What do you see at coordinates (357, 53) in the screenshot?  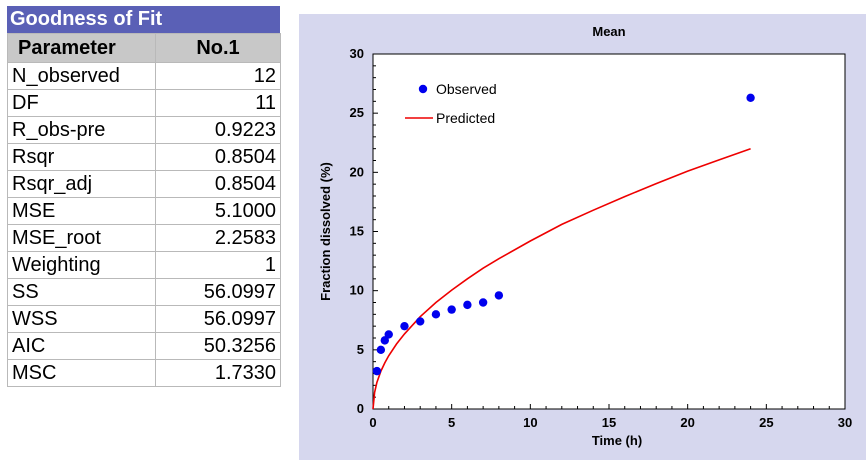 I see `y-tick-label: 30` at bounding box center [357, 53].